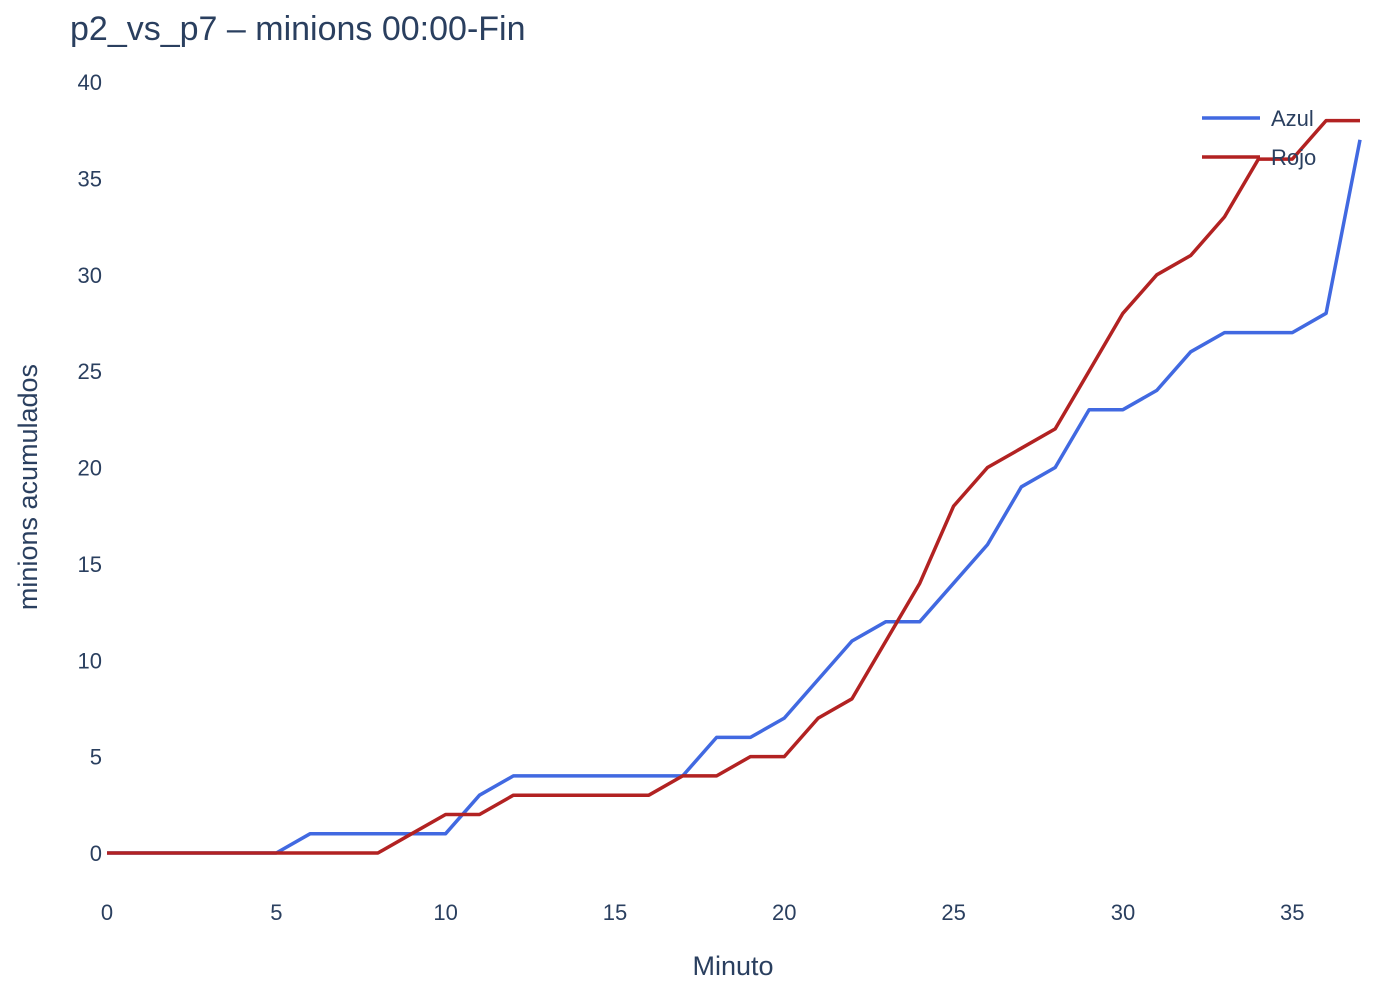 The width and height of the screenshot is (1400, 1000). I want to click on legend-label: Azul, so click(1292, 118).